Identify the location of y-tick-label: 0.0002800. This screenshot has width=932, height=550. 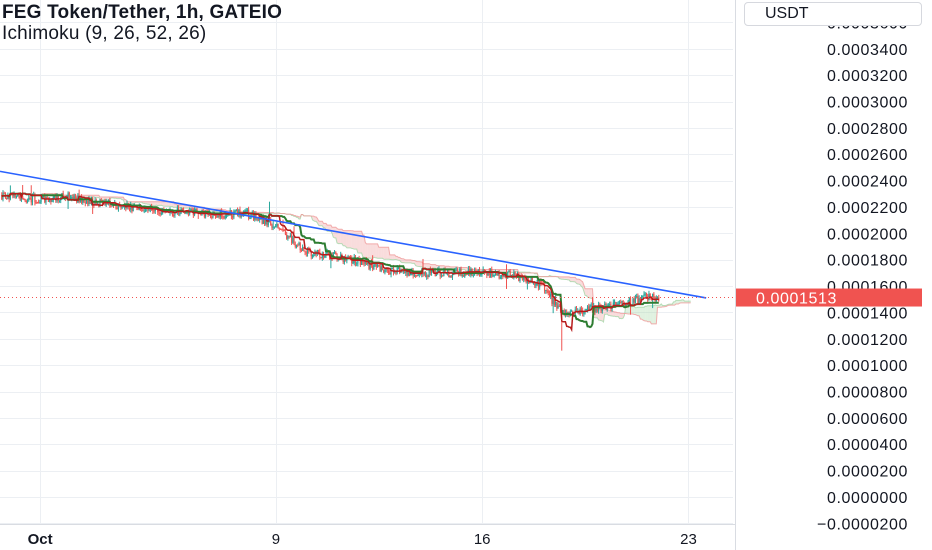
(867, 129).